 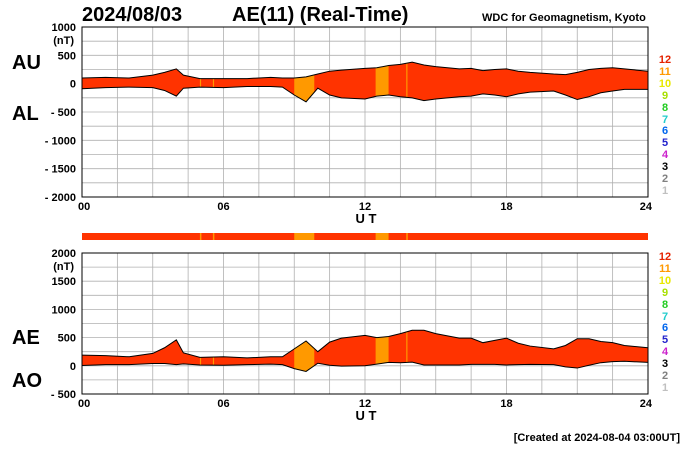 I want to click on activity-strip, so click(x=365, y=236).